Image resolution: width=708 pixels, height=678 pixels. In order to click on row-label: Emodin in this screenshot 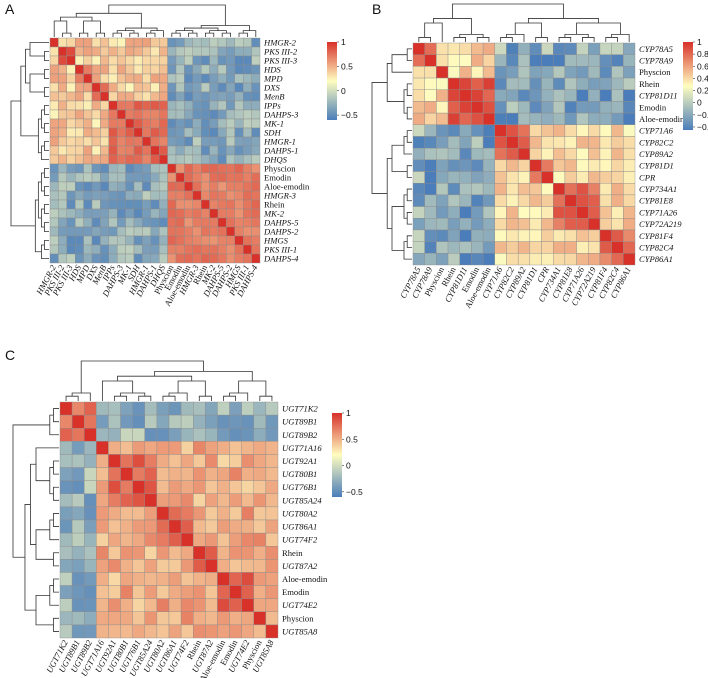, I will do `click(296, 592)`.